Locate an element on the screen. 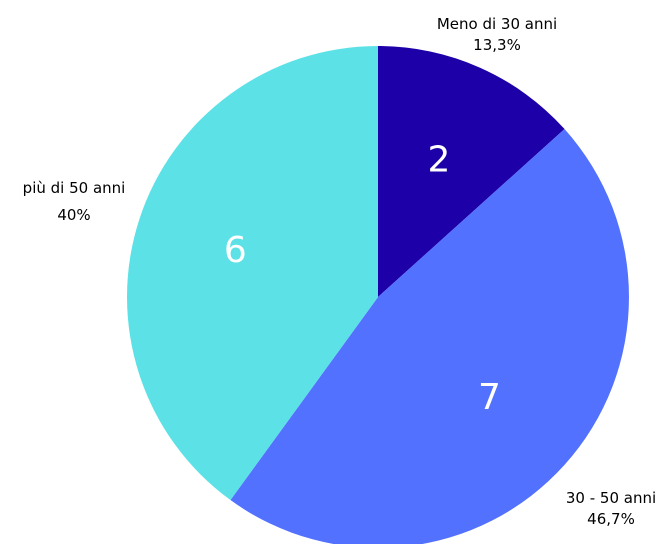  slice-label-name: Meno di 30 anni is located at coordinates (497, 24).